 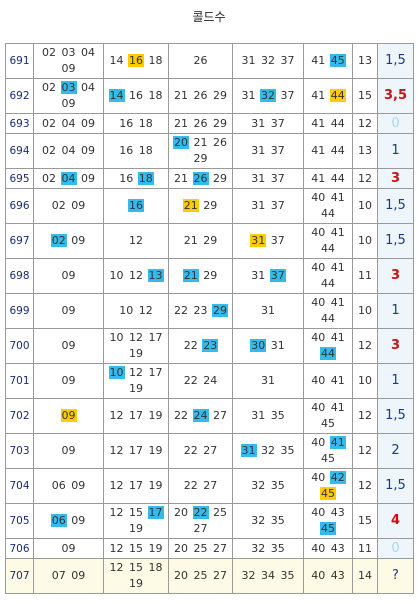 I want to click on number: 32, so click(x=268, y=450).